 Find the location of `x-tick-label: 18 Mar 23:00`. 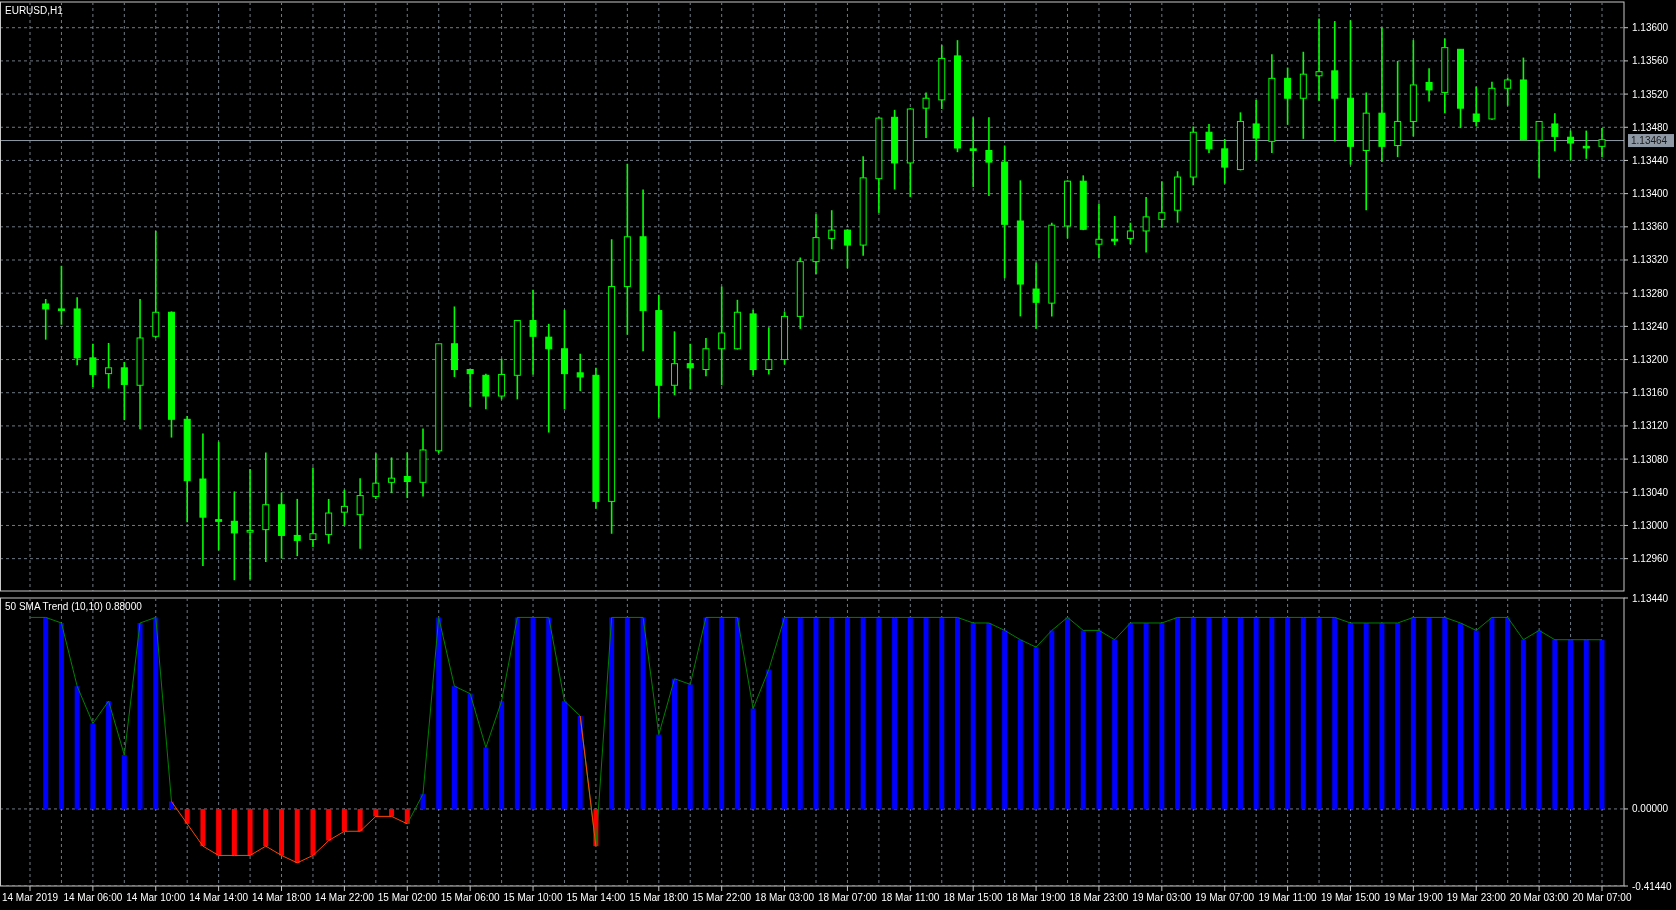

x-tick-label: 18 Mar 23:00 is located at coordinates (1099, 897).